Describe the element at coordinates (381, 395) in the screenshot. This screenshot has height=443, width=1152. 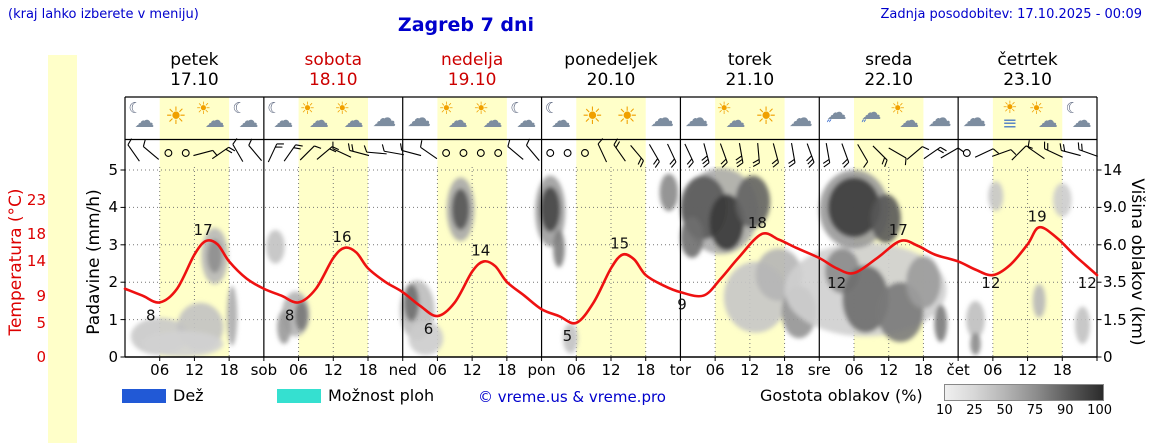
I see `showers-legend-label: Možnost ploh` at that location.